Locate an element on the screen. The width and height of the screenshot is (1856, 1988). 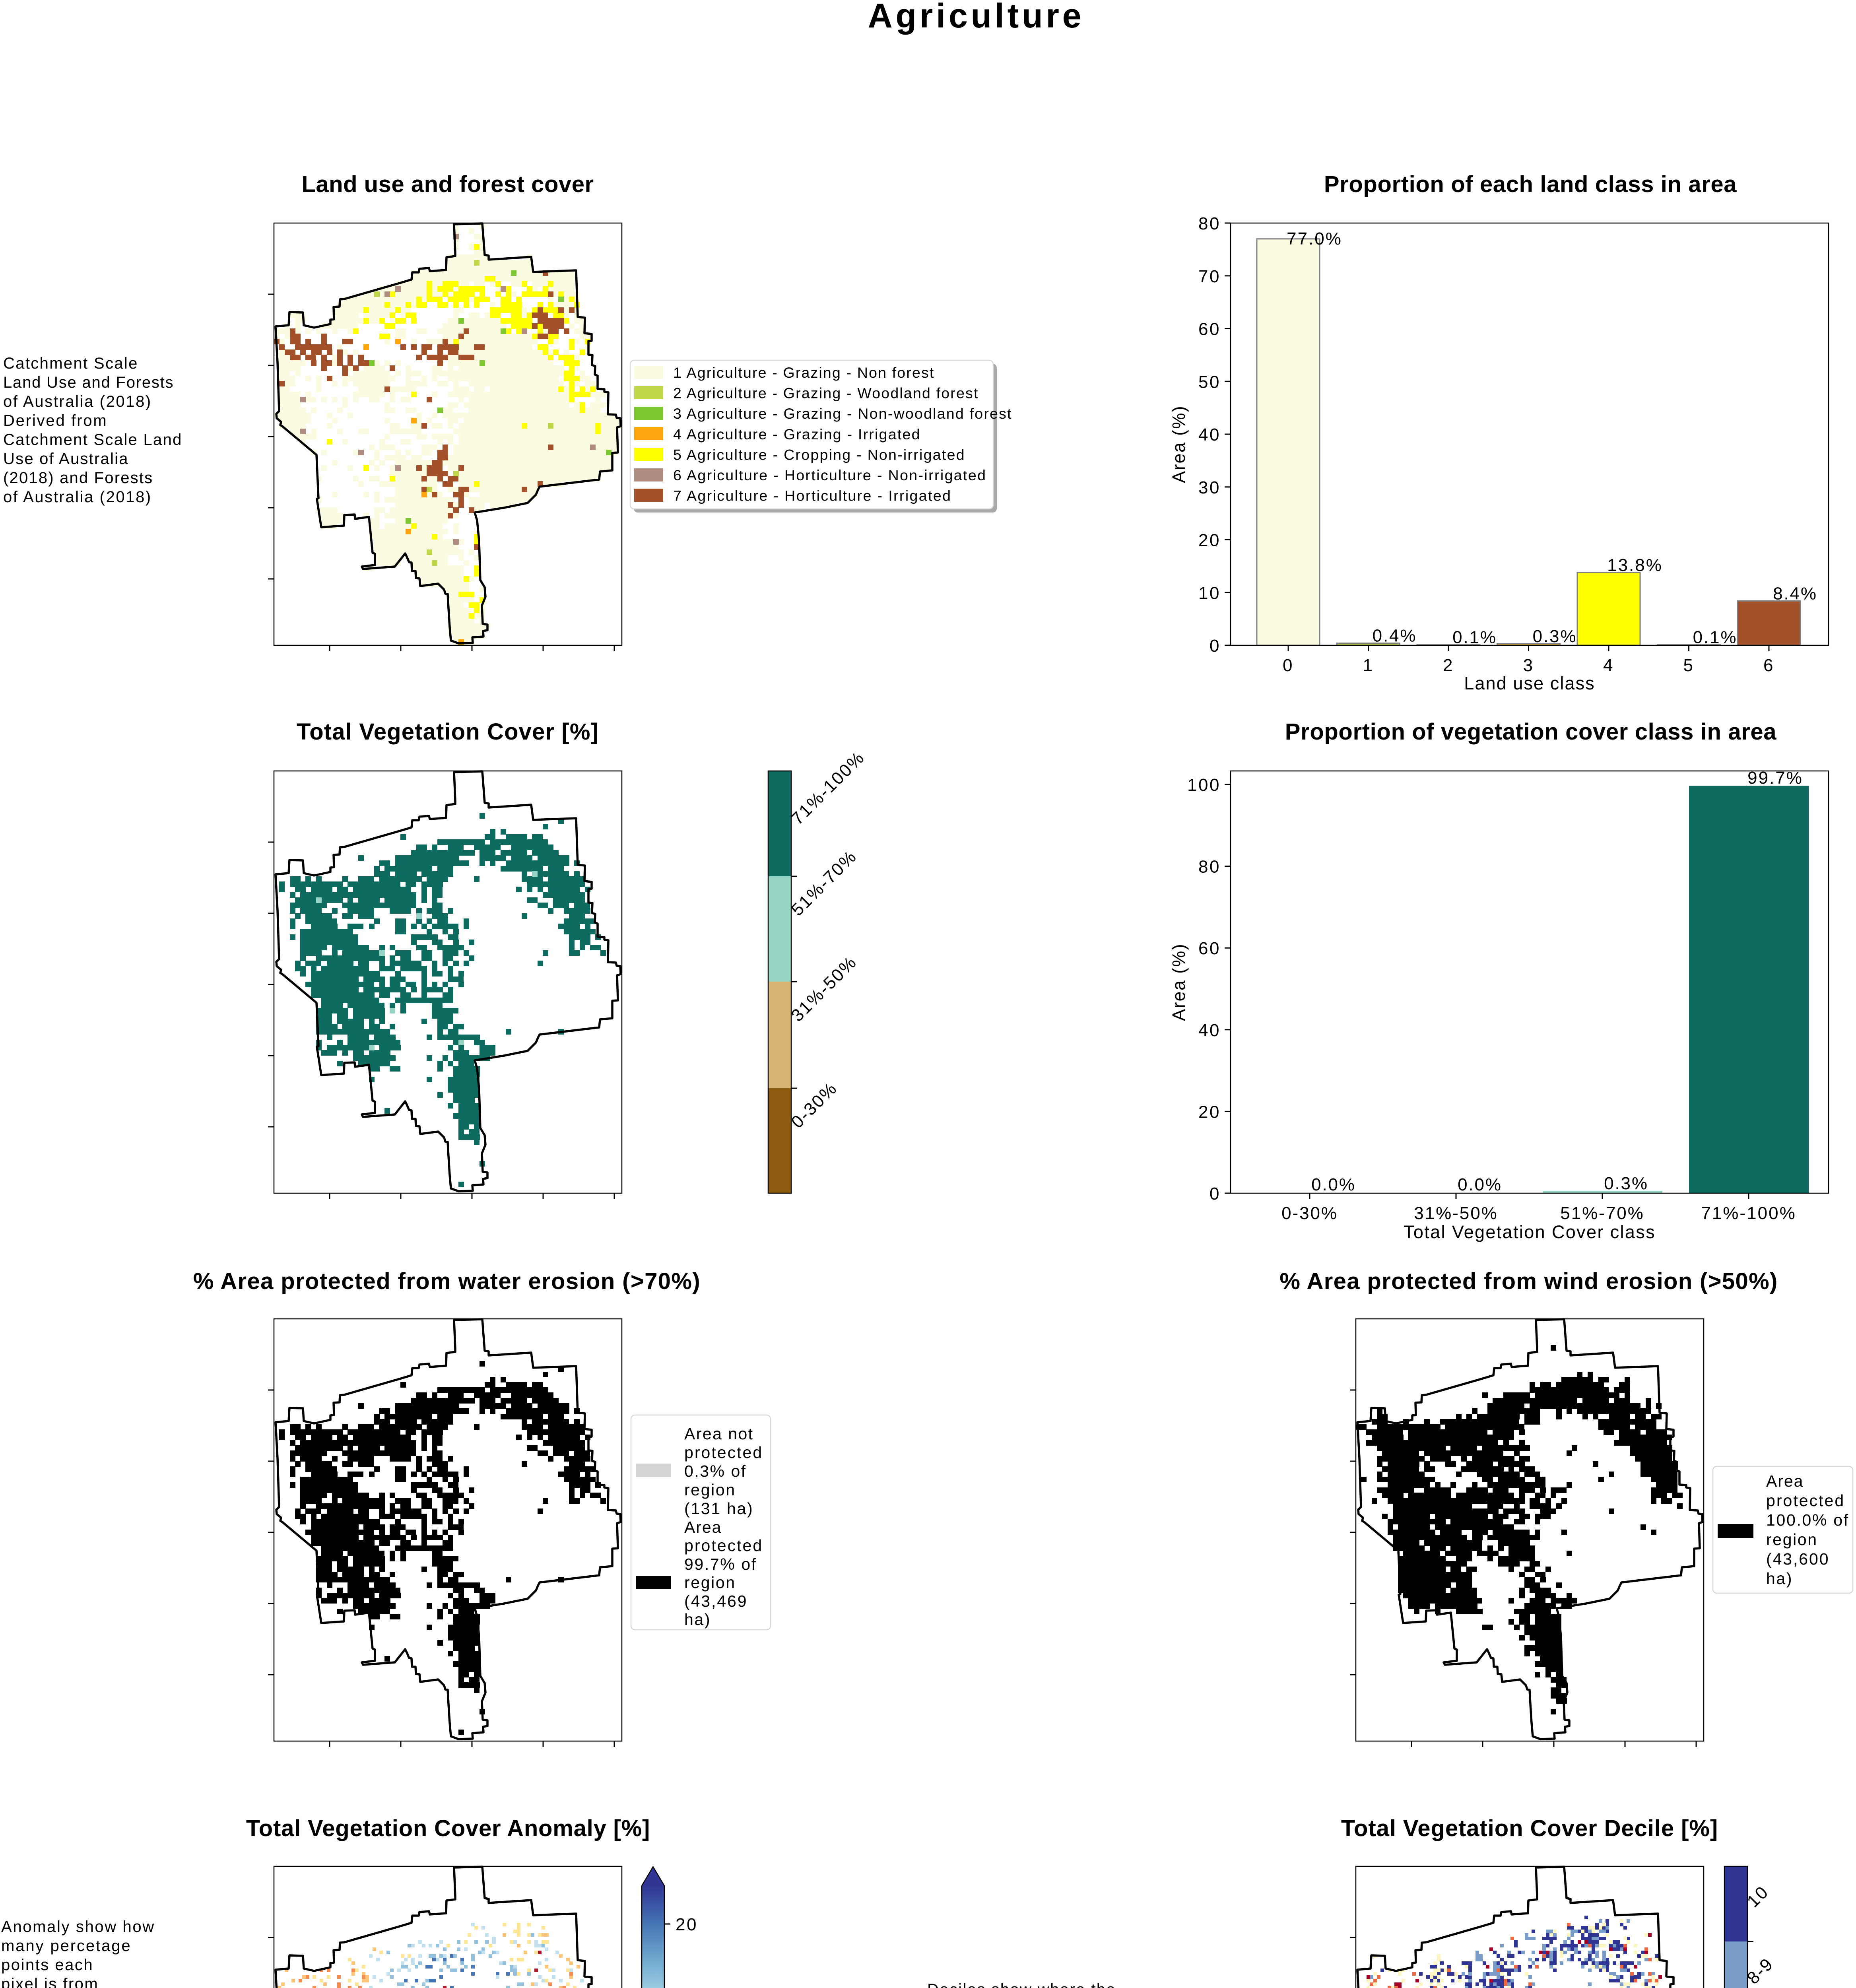
svg-text:5 Agriculture - Cropping - Non: 5 Agriculture - Cropping - Non-irrigated is located at coordinates (819, 454).